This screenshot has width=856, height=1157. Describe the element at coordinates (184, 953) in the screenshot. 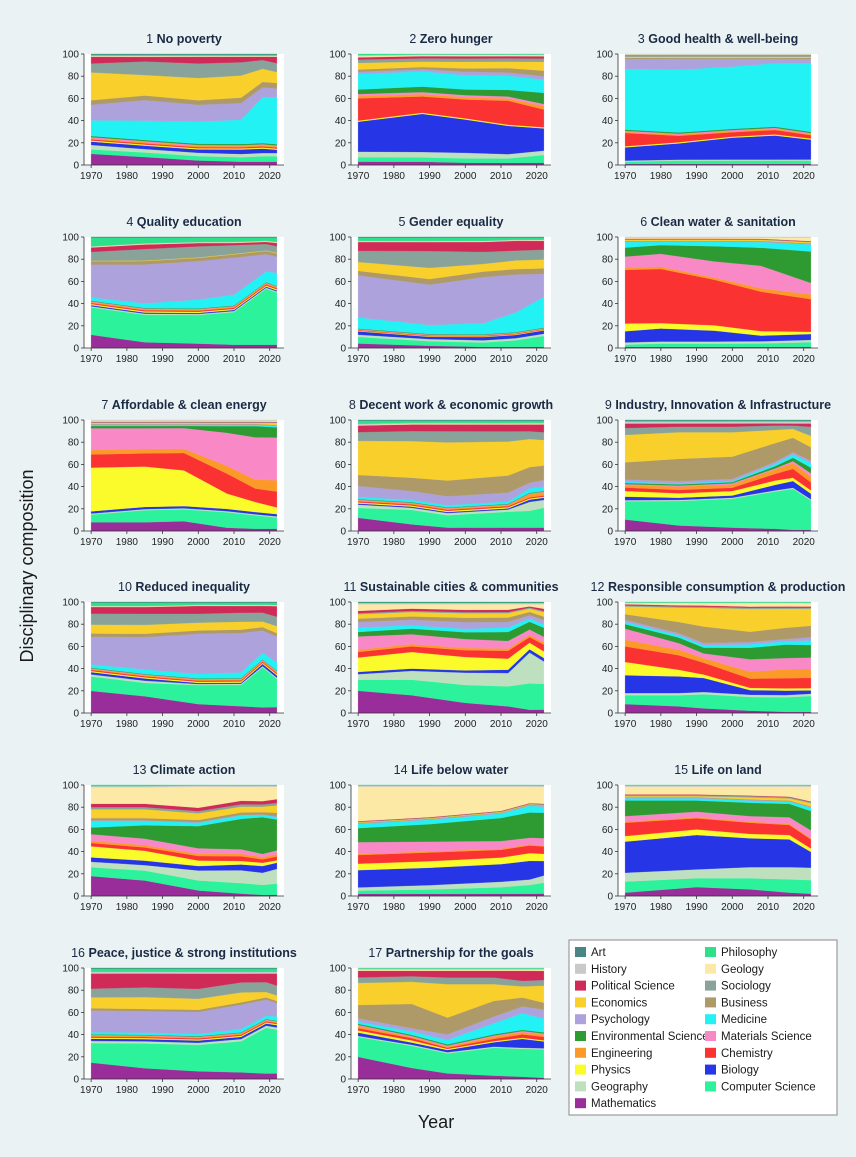

I see `panel-title: 16 Peace, justice & strong institutions` at that location.